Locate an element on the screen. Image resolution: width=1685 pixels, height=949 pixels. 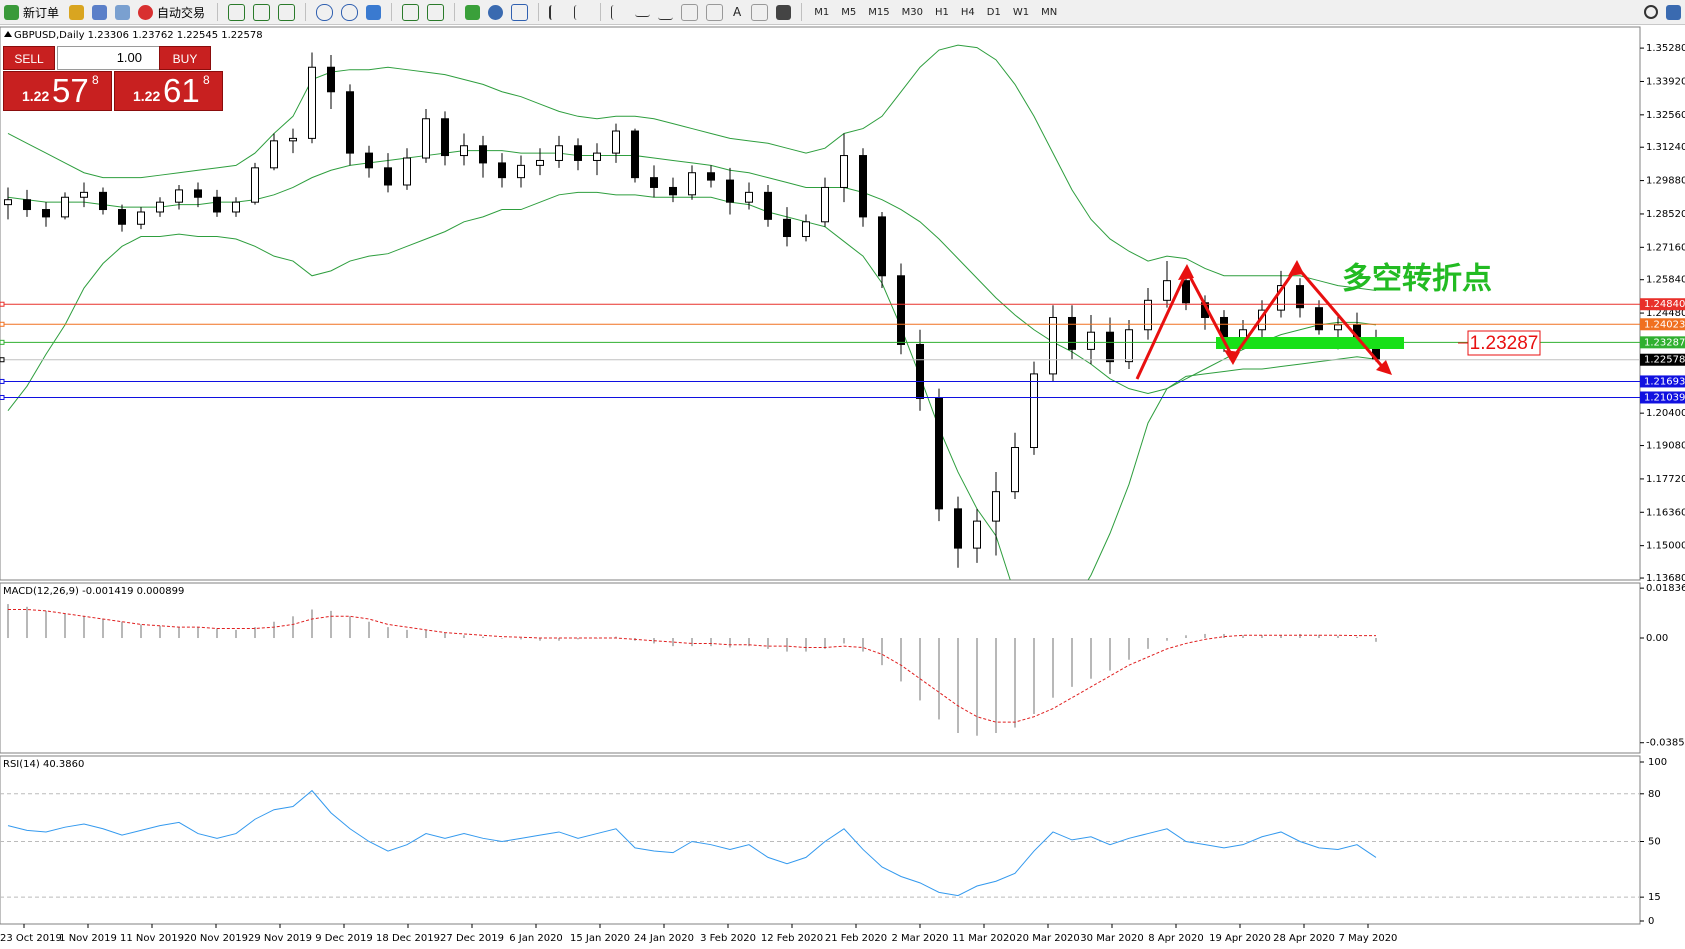
x-tick-label: 7 May 2020 is located at coordinates (1368, 938).